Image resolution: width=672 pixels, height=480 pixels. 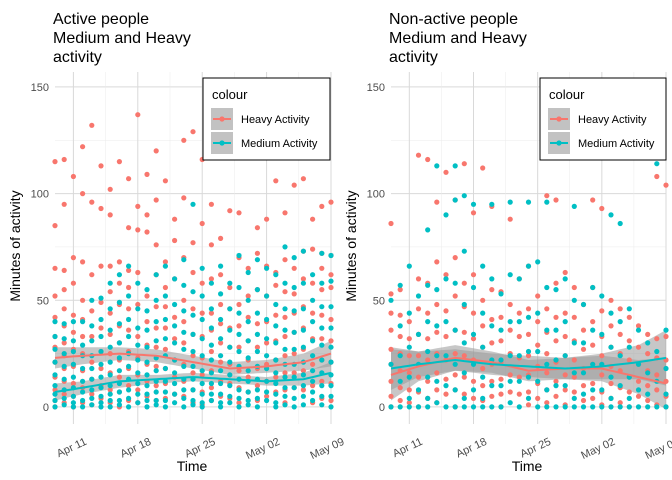 I want to click on x-tick-label: May 09, so click(x=657, y=449).